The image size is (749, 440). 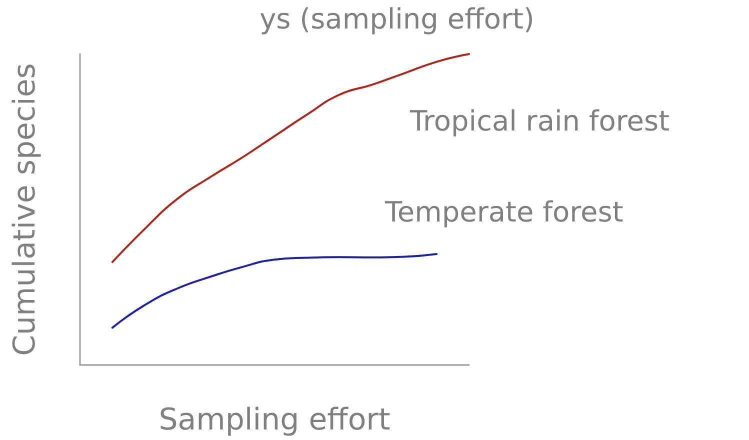 What do you see at coordinates (397, 19) in the screenshot?
I see `chart-title: ys (sampling effort)` at bounding box center [397, 19].